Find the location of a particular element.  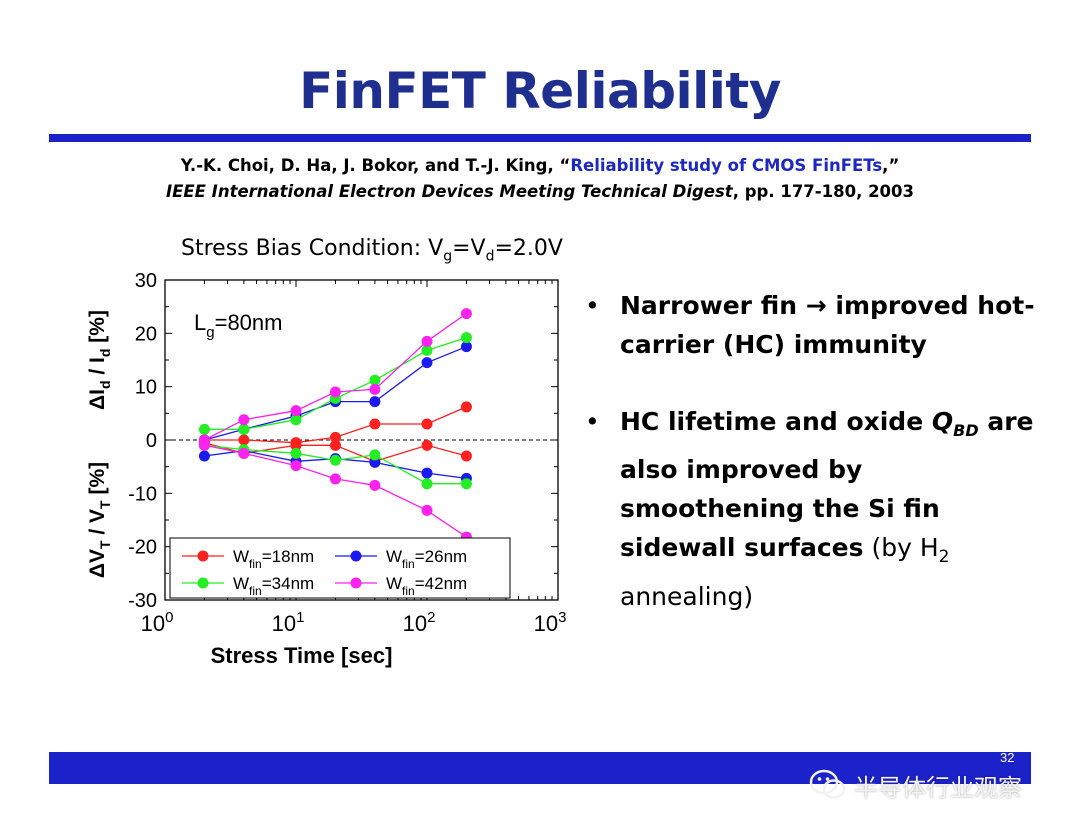

y-tick-label: 20 is located at coordinates (146, 334).